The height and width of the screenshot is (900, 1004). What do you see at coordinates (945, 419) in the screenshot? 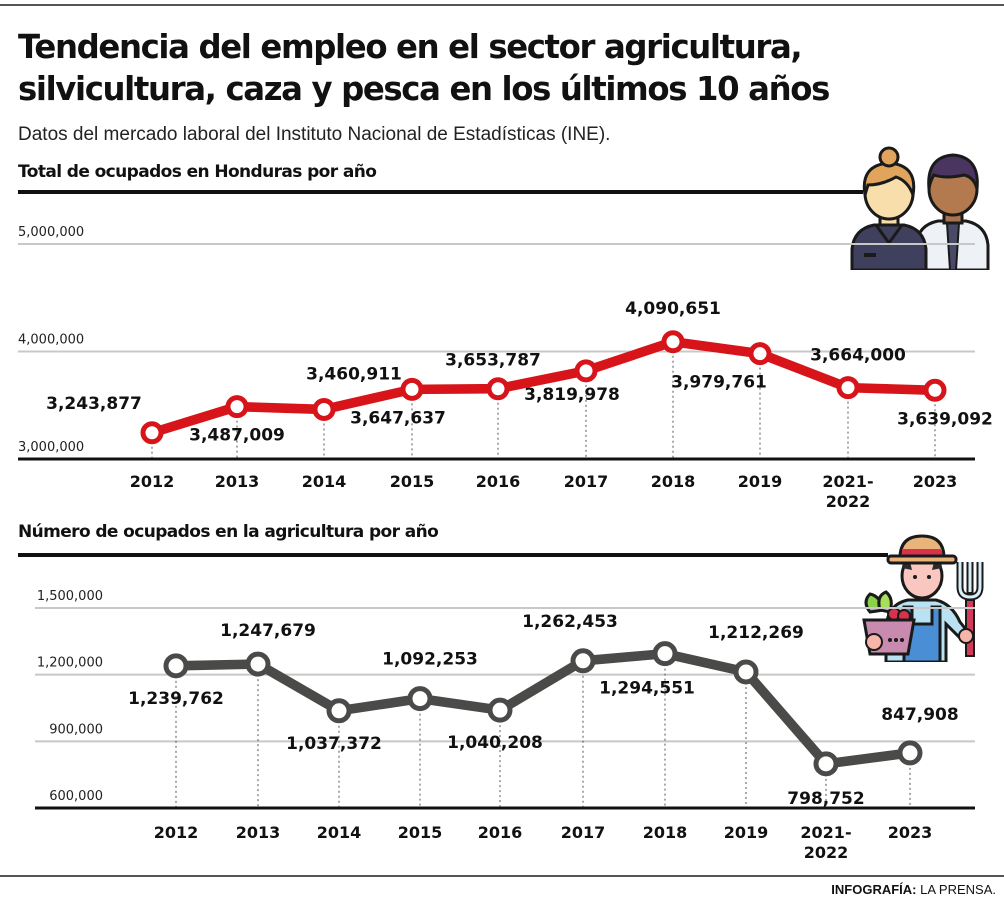
I see `data-label: 3,639,092` at bounding box center [945, 419].